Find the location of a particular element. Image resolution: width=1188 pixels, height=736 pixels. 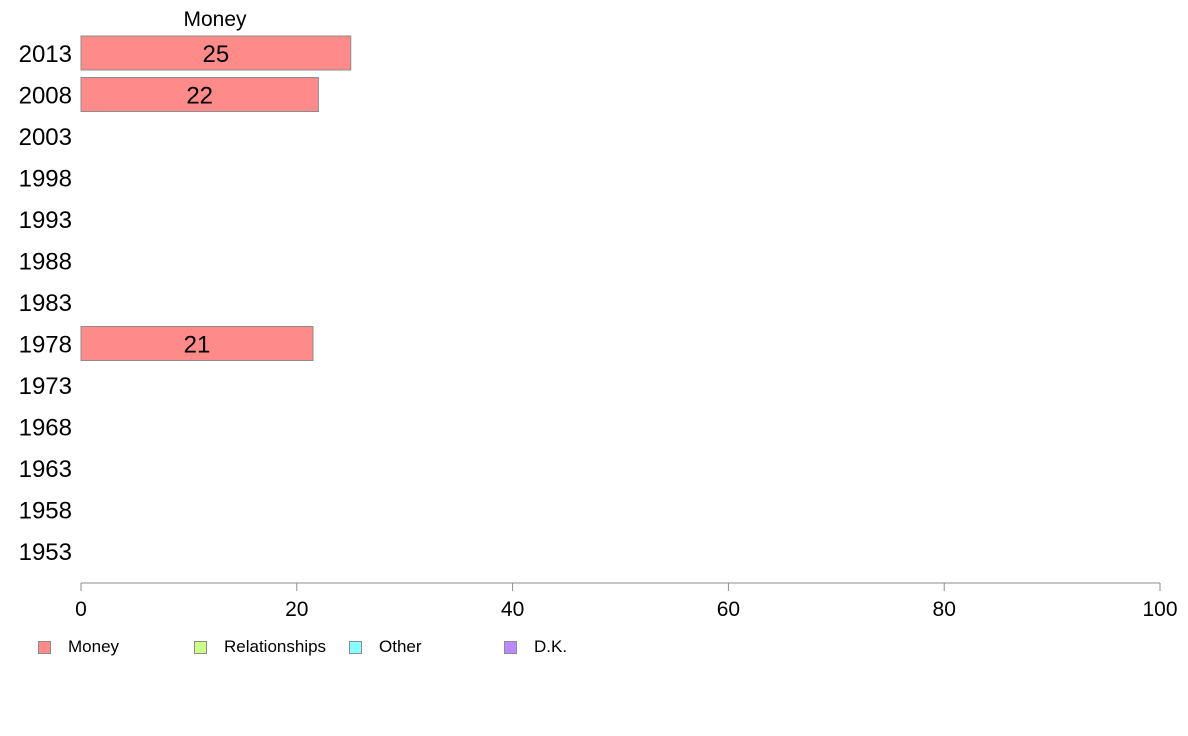

legend-label-money: Money is located at coordinates (94, 646).